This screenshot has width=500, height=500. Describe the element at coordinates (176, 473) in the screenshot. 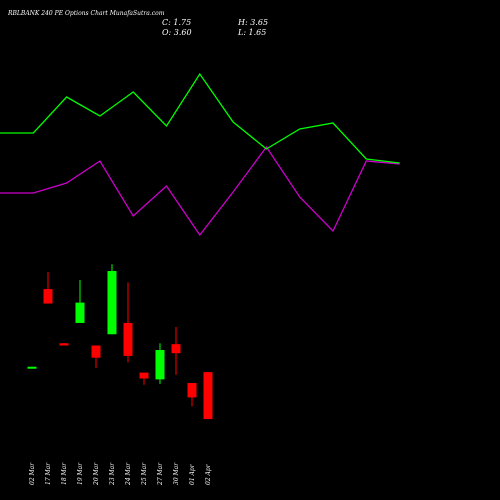

I see `x-tick-label: 30 Mar` at that location.